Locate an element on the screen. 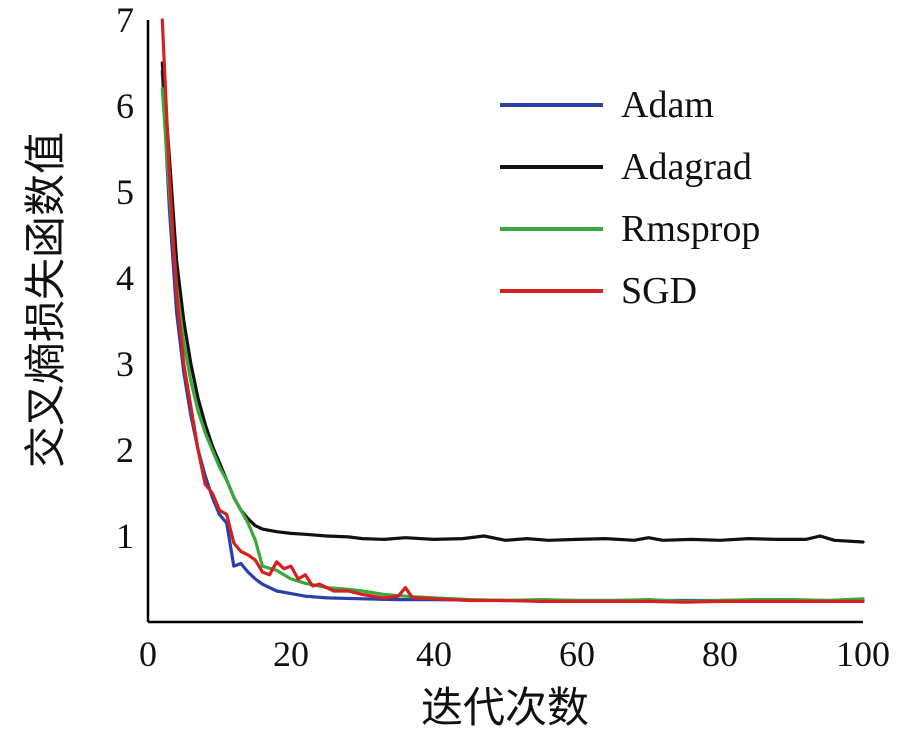  x-tick-label: 40 is located at coordinates (434, 654).